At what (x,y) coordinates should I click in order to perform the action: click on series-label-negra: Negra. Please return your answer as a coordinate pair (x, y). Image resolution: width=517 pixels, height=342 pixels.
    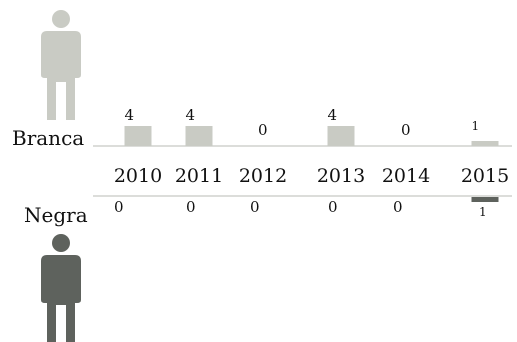
    Looking at the image, I should click on (56, 215).